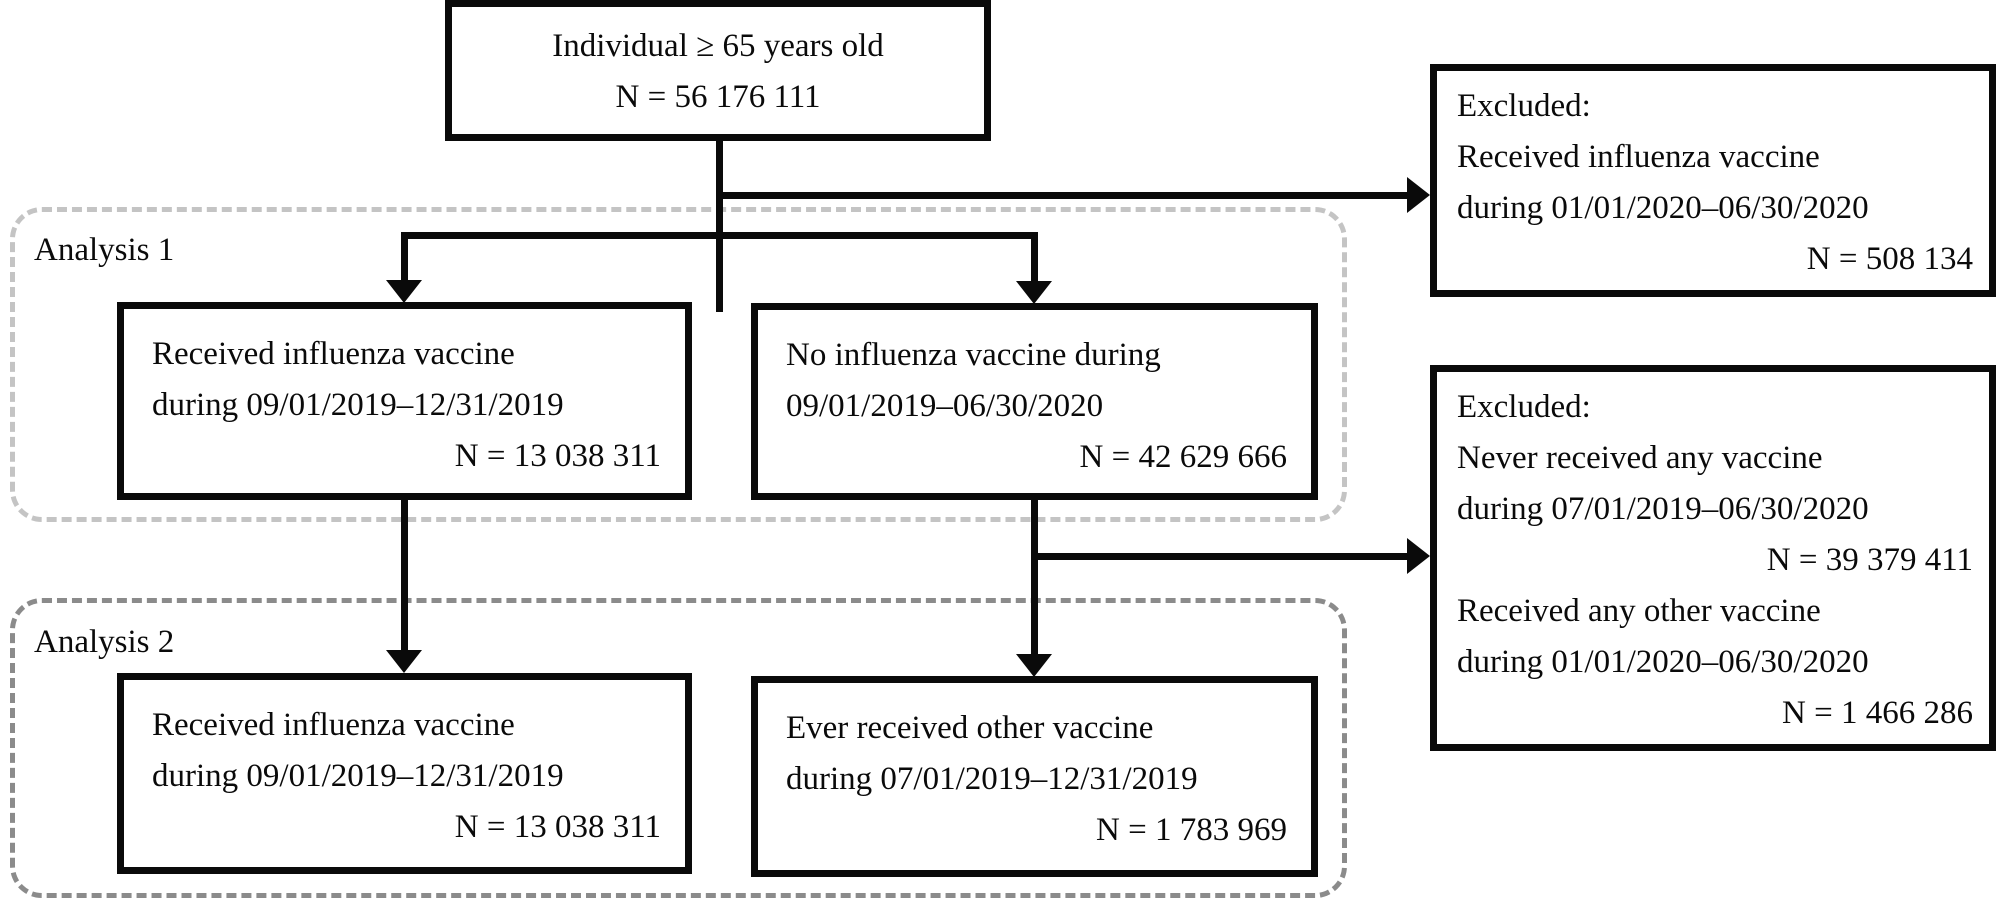  I want to click on excluded1-title: Excluded:, so click(1524, 106).